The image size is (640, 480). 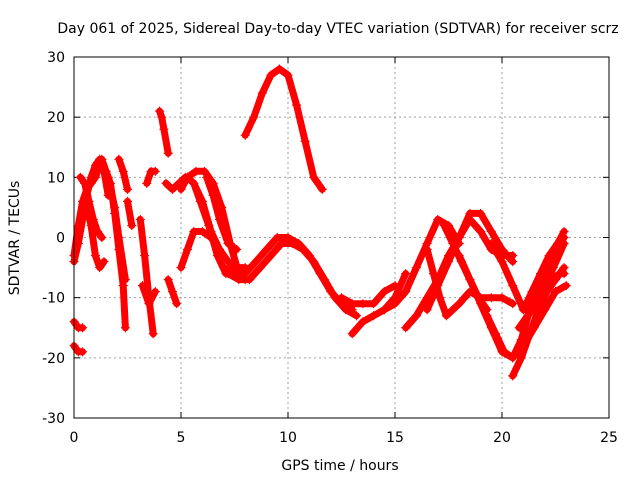 I want to click on data-point-arc-q, so click(x=187, y=177).